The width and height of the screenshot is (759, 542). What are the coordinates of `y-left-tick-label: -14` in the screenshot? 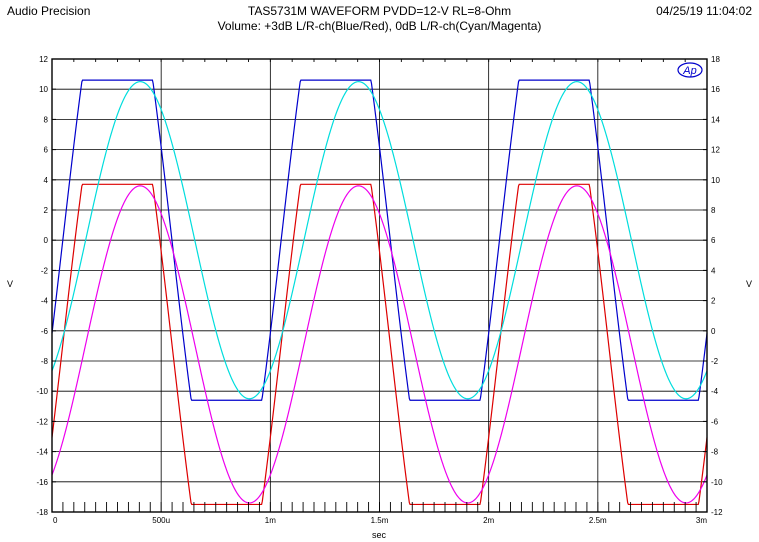 It's located at (42, 452).